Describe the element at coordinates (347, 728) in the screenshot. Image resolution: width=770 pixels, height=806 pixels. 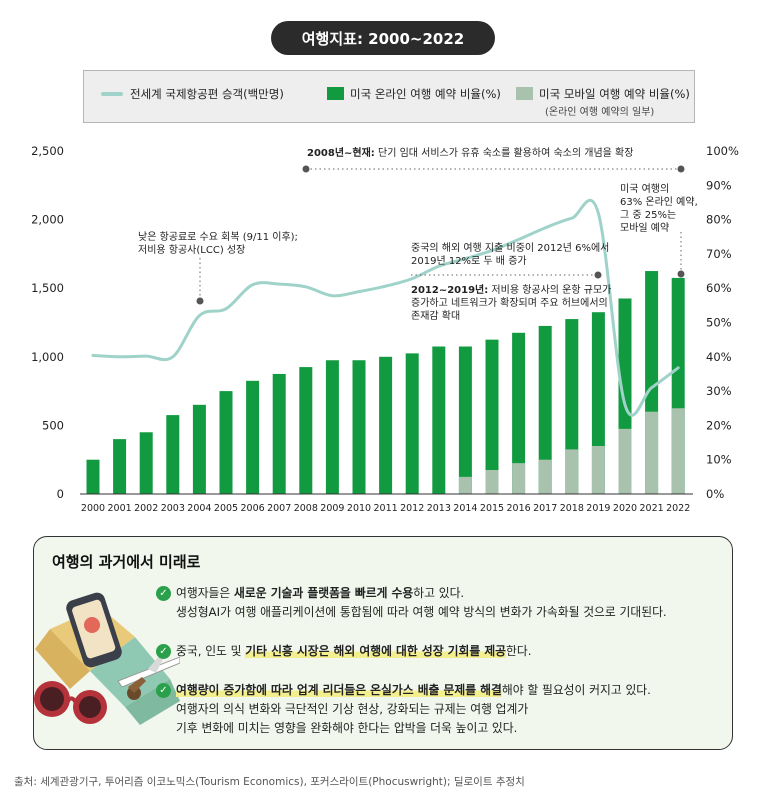
I see `bullet-3-line3: 기후 변화에 미치는 영향을 완화해야 한다는 압박을 더욱 높이고 있다.` at that location.